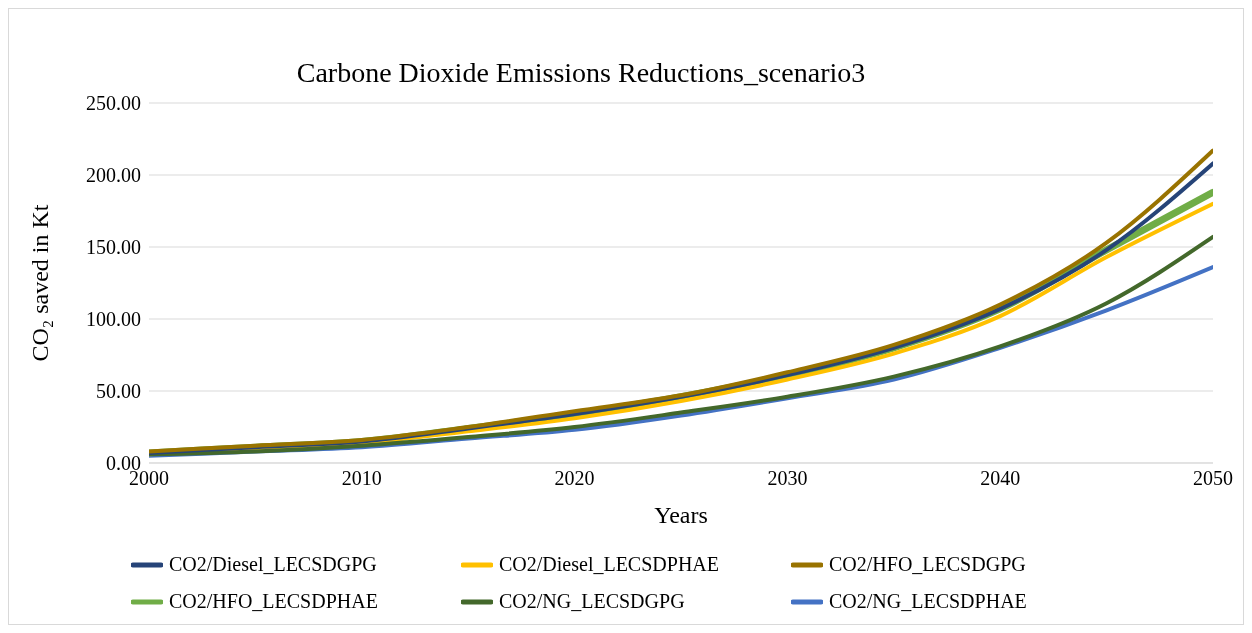  What do you see at coordinates (928, 601) in the screenshot?
I see `legend-label: CO2/NG_LECSDPHAE` at bounding box center [928, 601].